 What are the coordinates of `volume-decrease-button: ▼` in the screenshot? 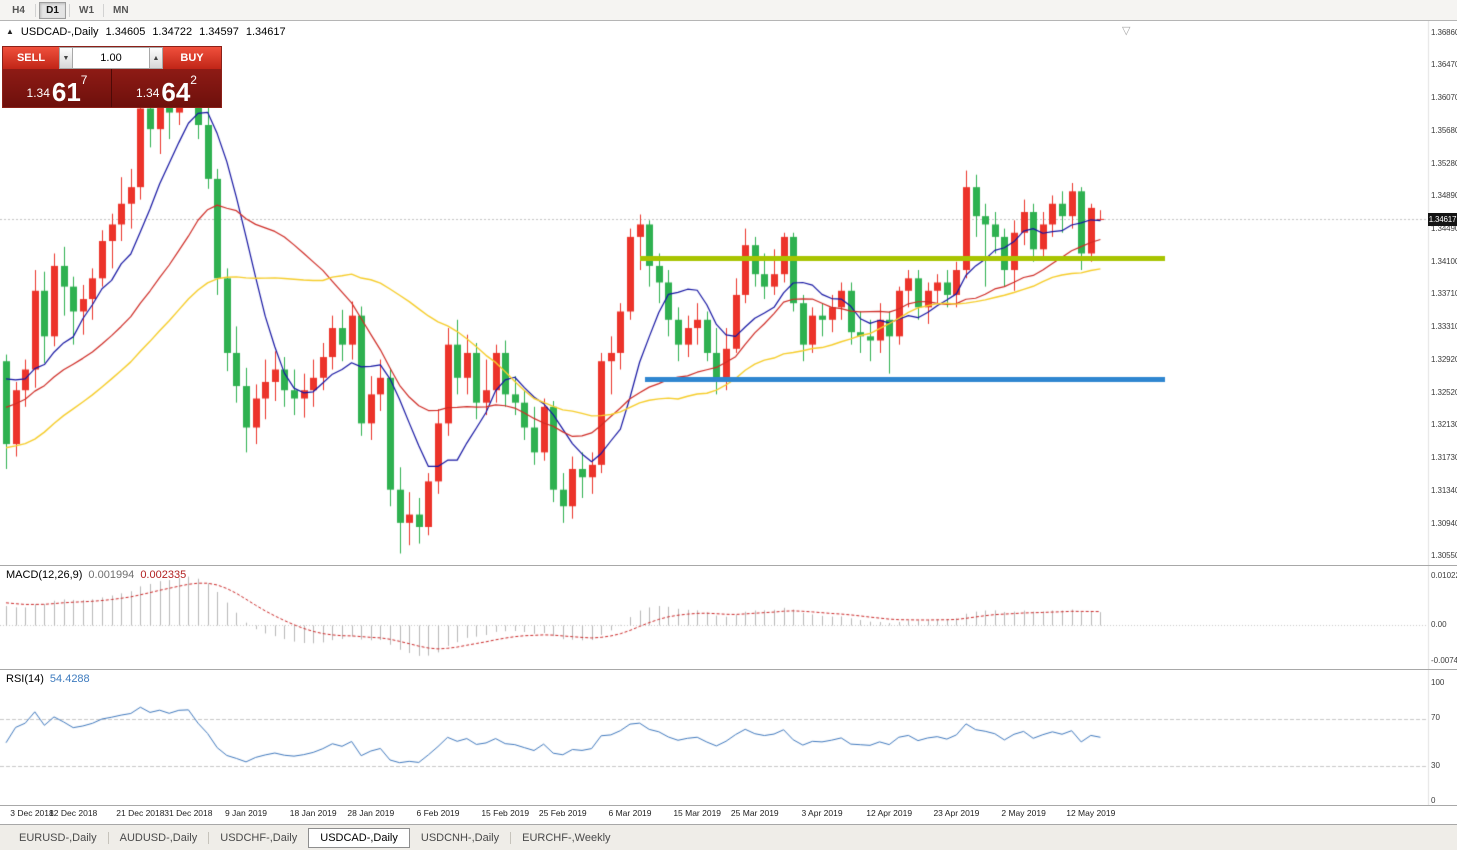 It's located at (66, 58).